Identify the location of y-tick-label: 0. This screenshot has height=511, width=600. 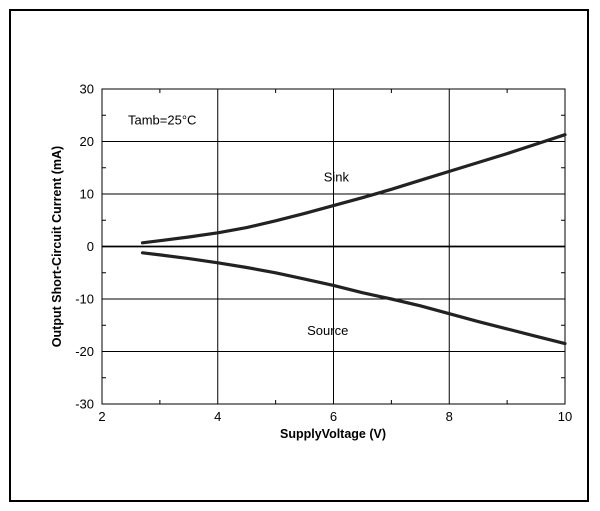
(90, 246).